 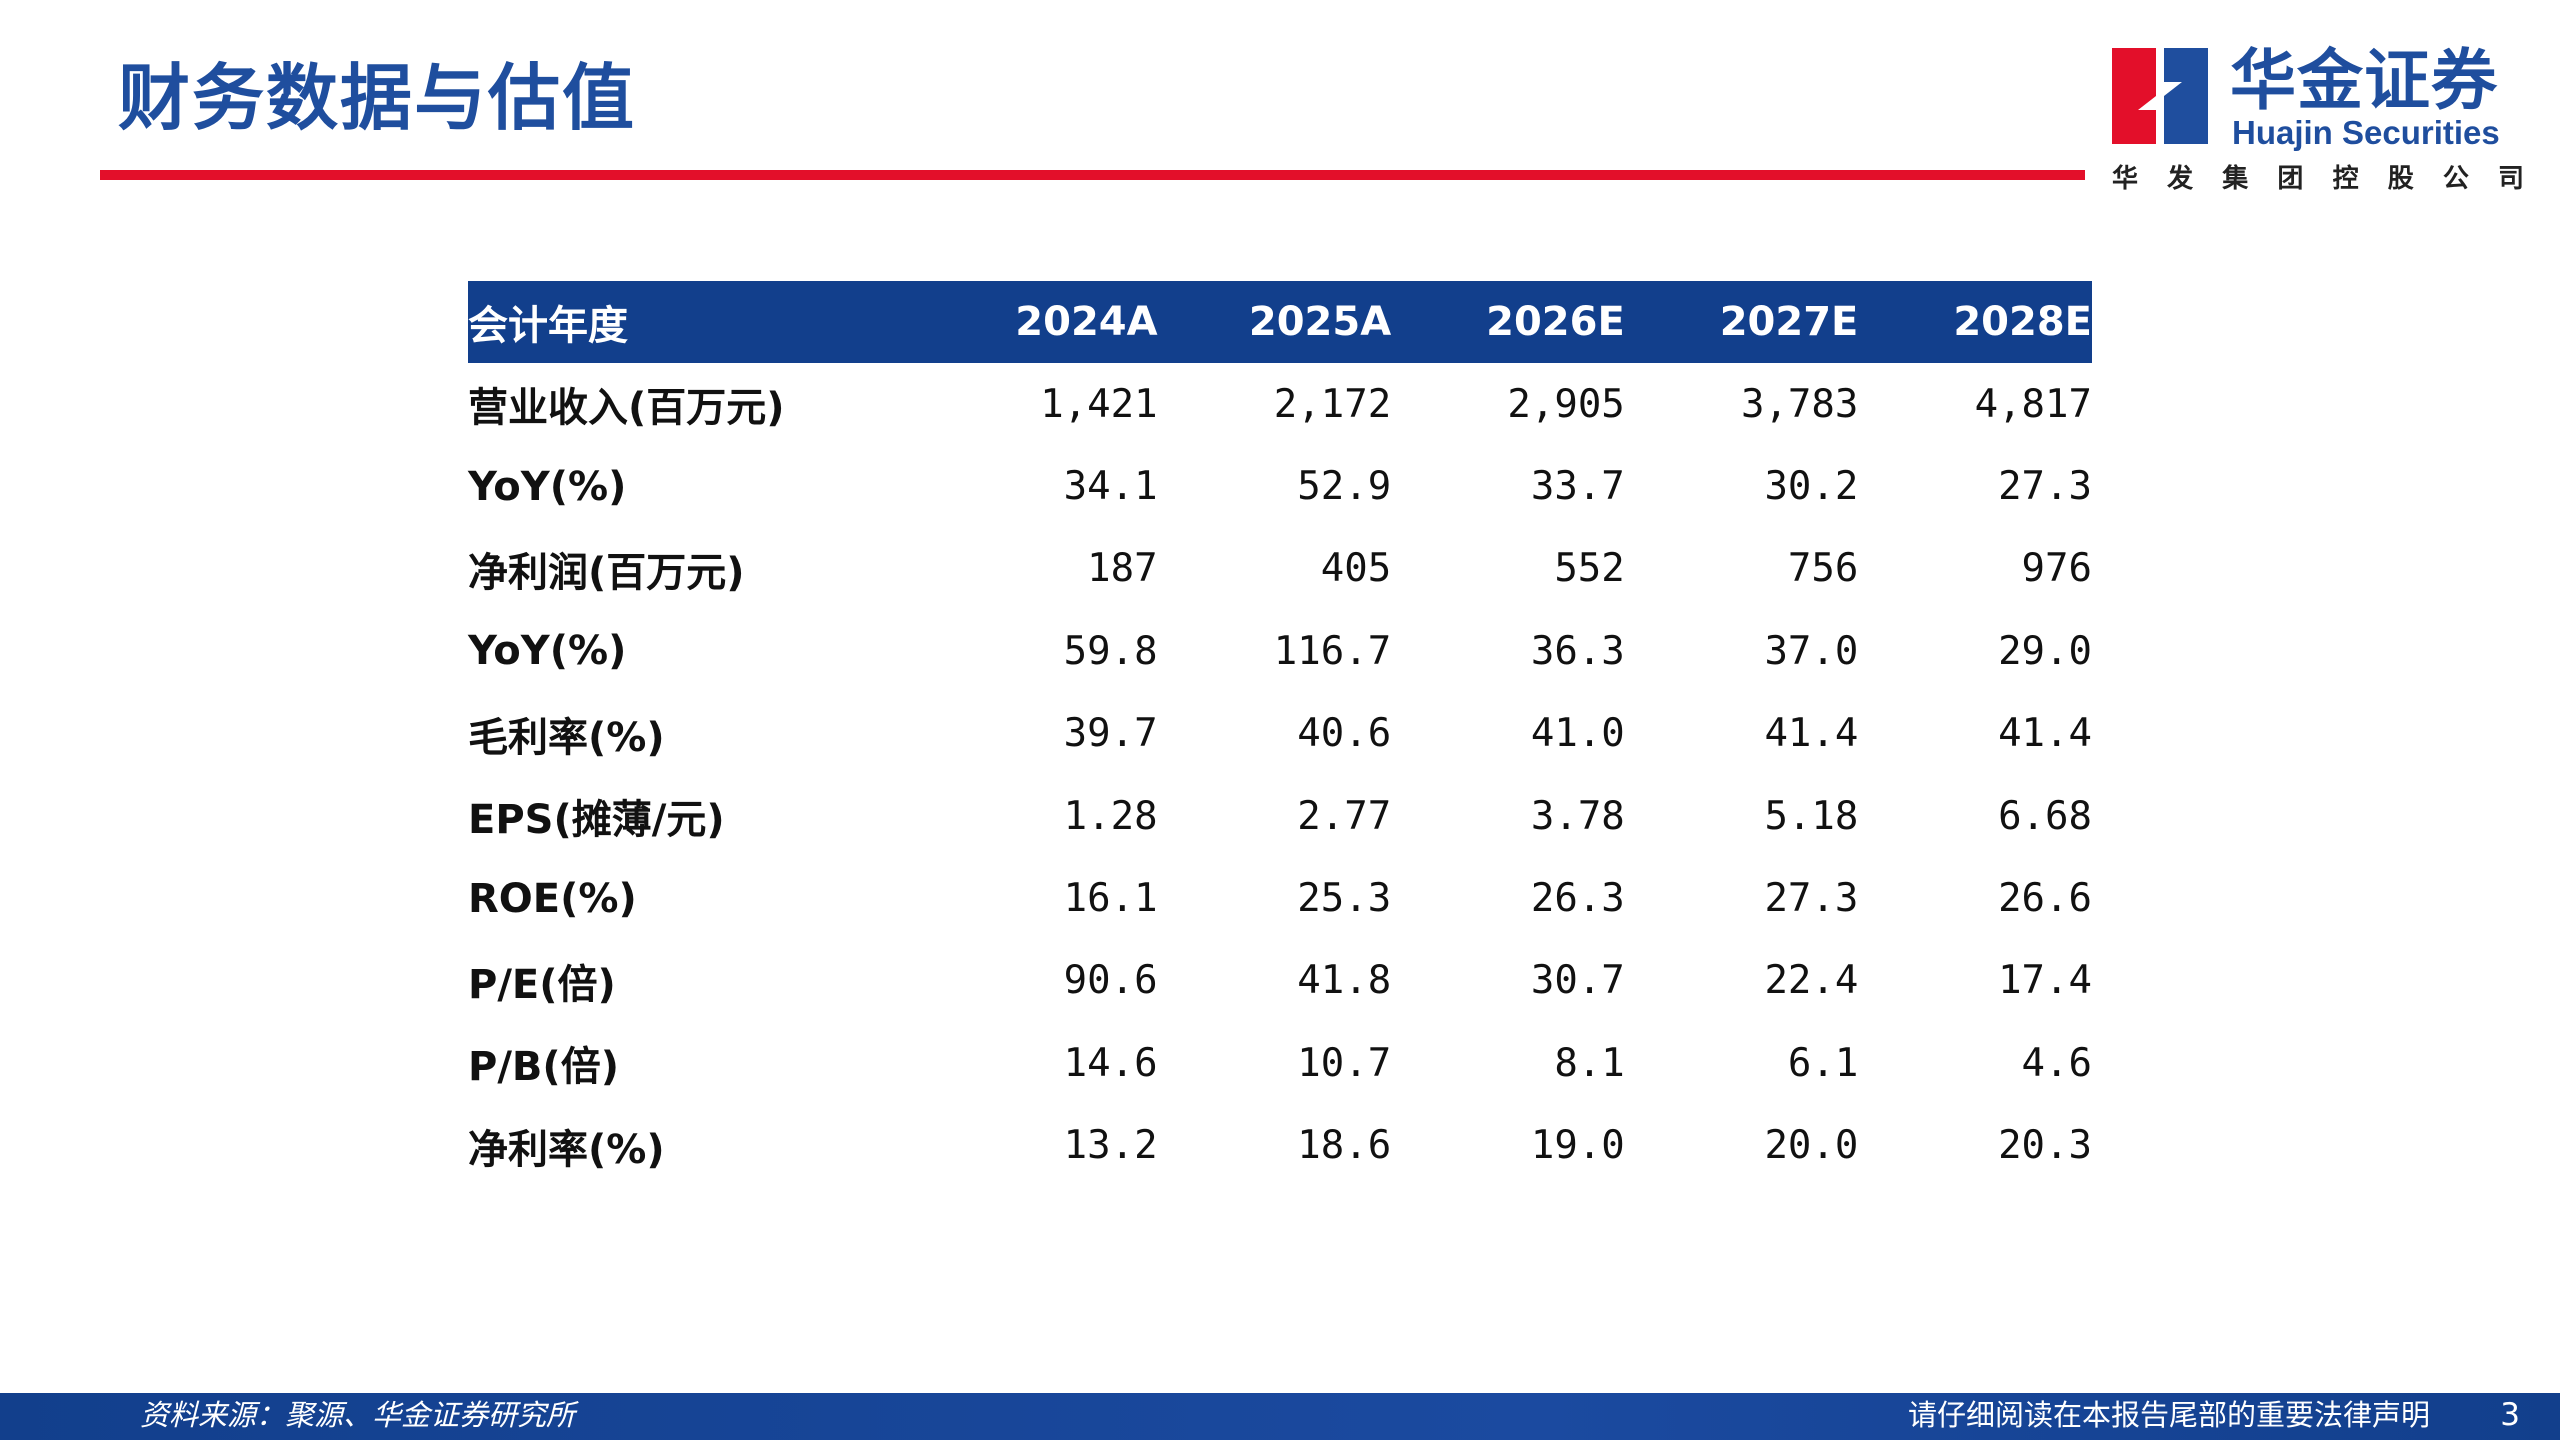 I want to click on header-cell: 会计年度, so click(x=548, y=326).